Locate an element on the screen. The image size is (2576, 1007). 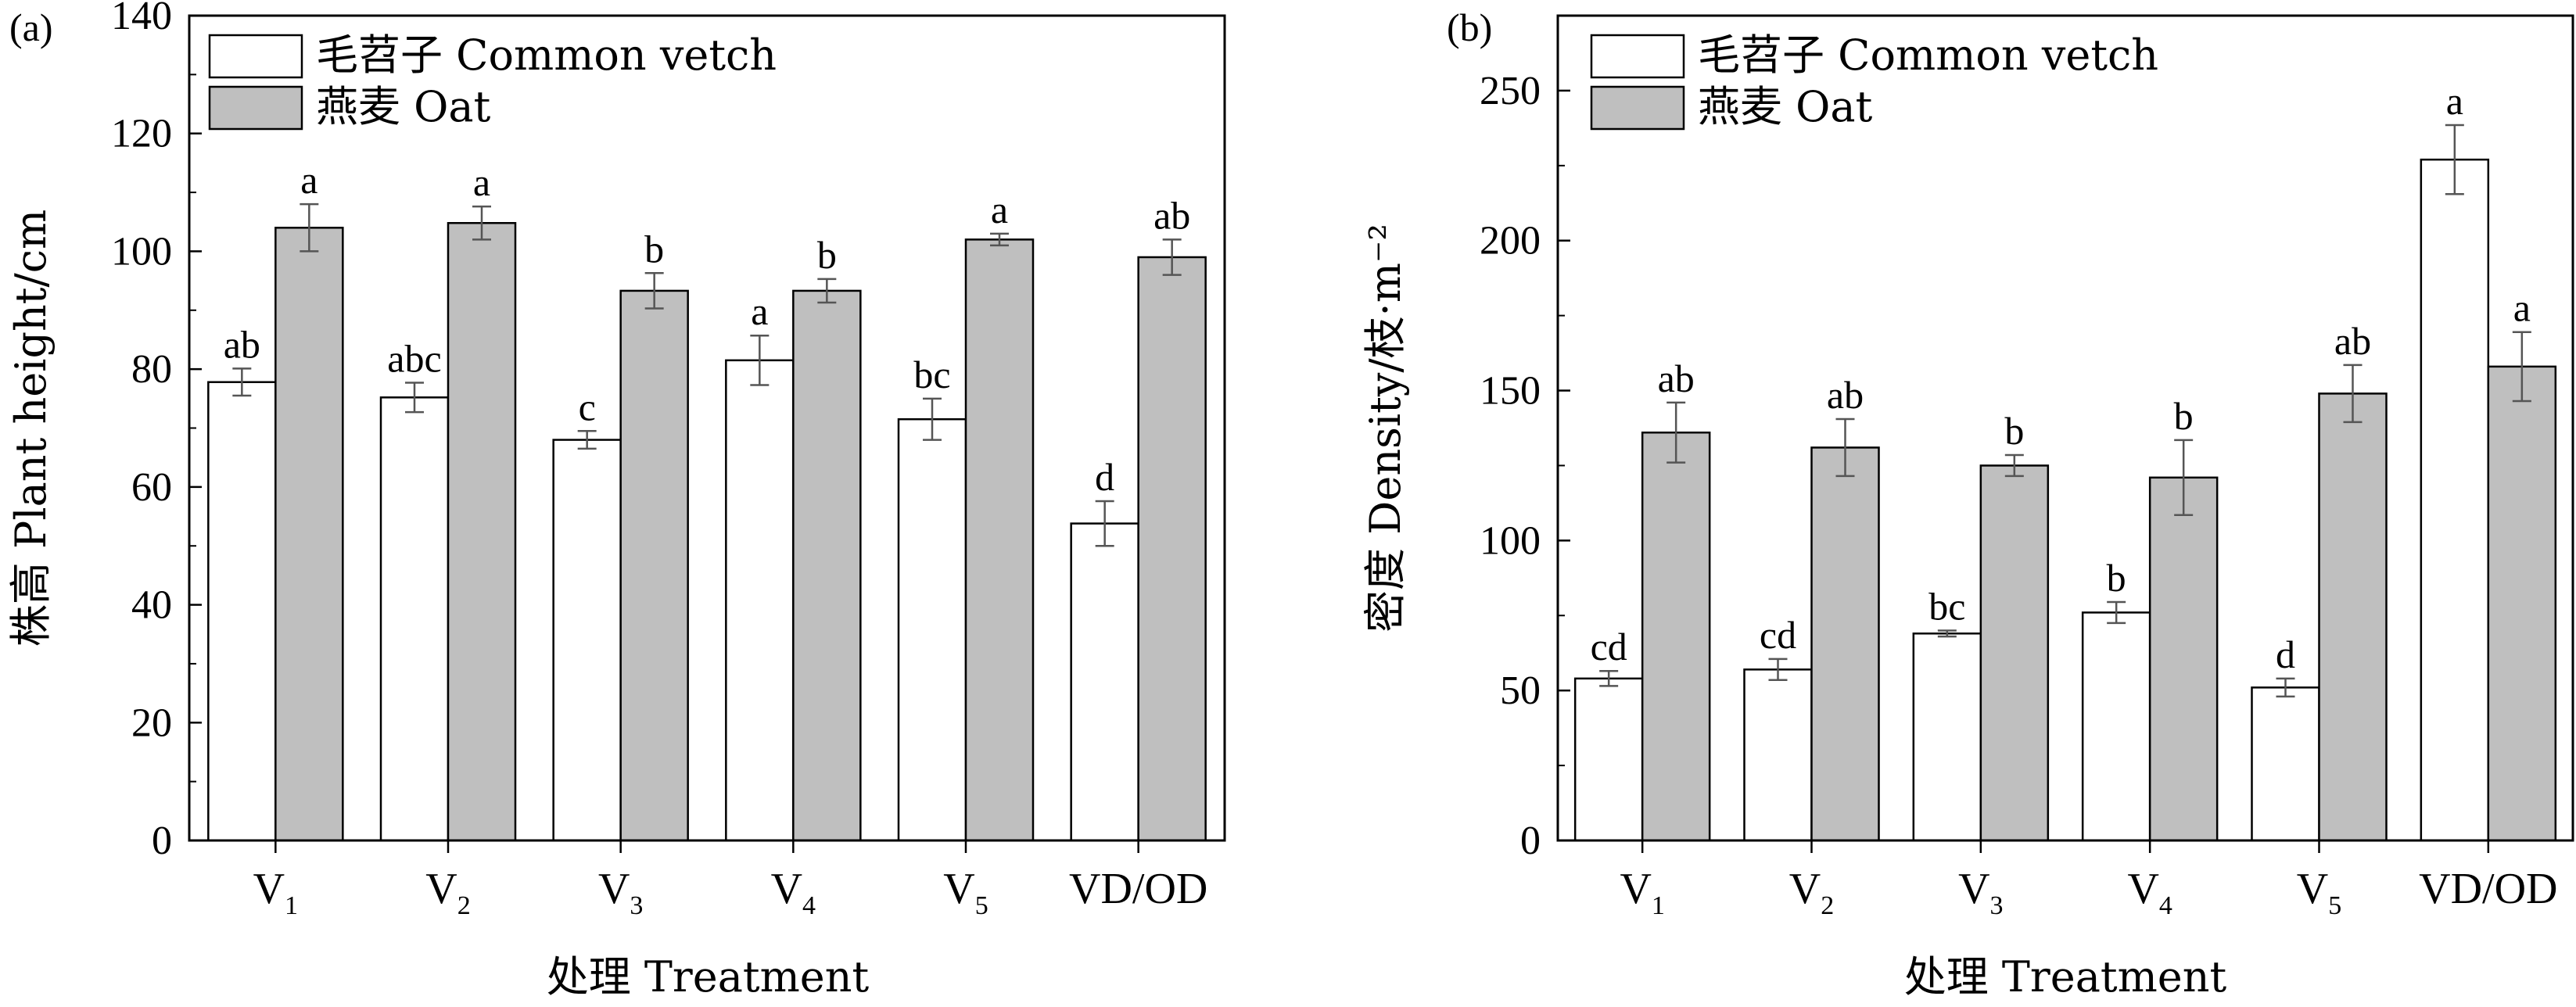
y-tick-label: 50 is located at coordinates (1521, 690).